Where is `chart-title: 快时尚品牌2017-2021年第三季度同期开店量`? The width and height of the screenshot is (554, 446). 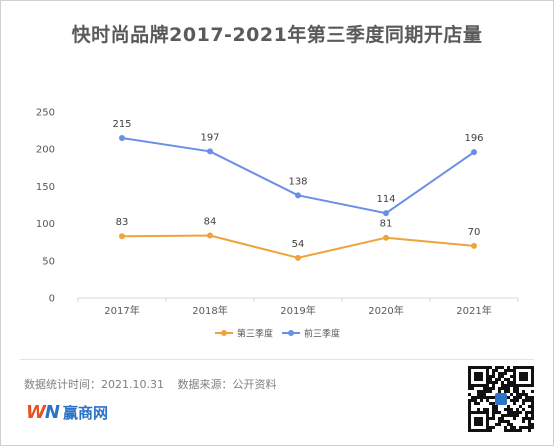 chart-title: 快时尚品牌2017-2021年第三季度同期开店量 is located at coordinates (277, 35).